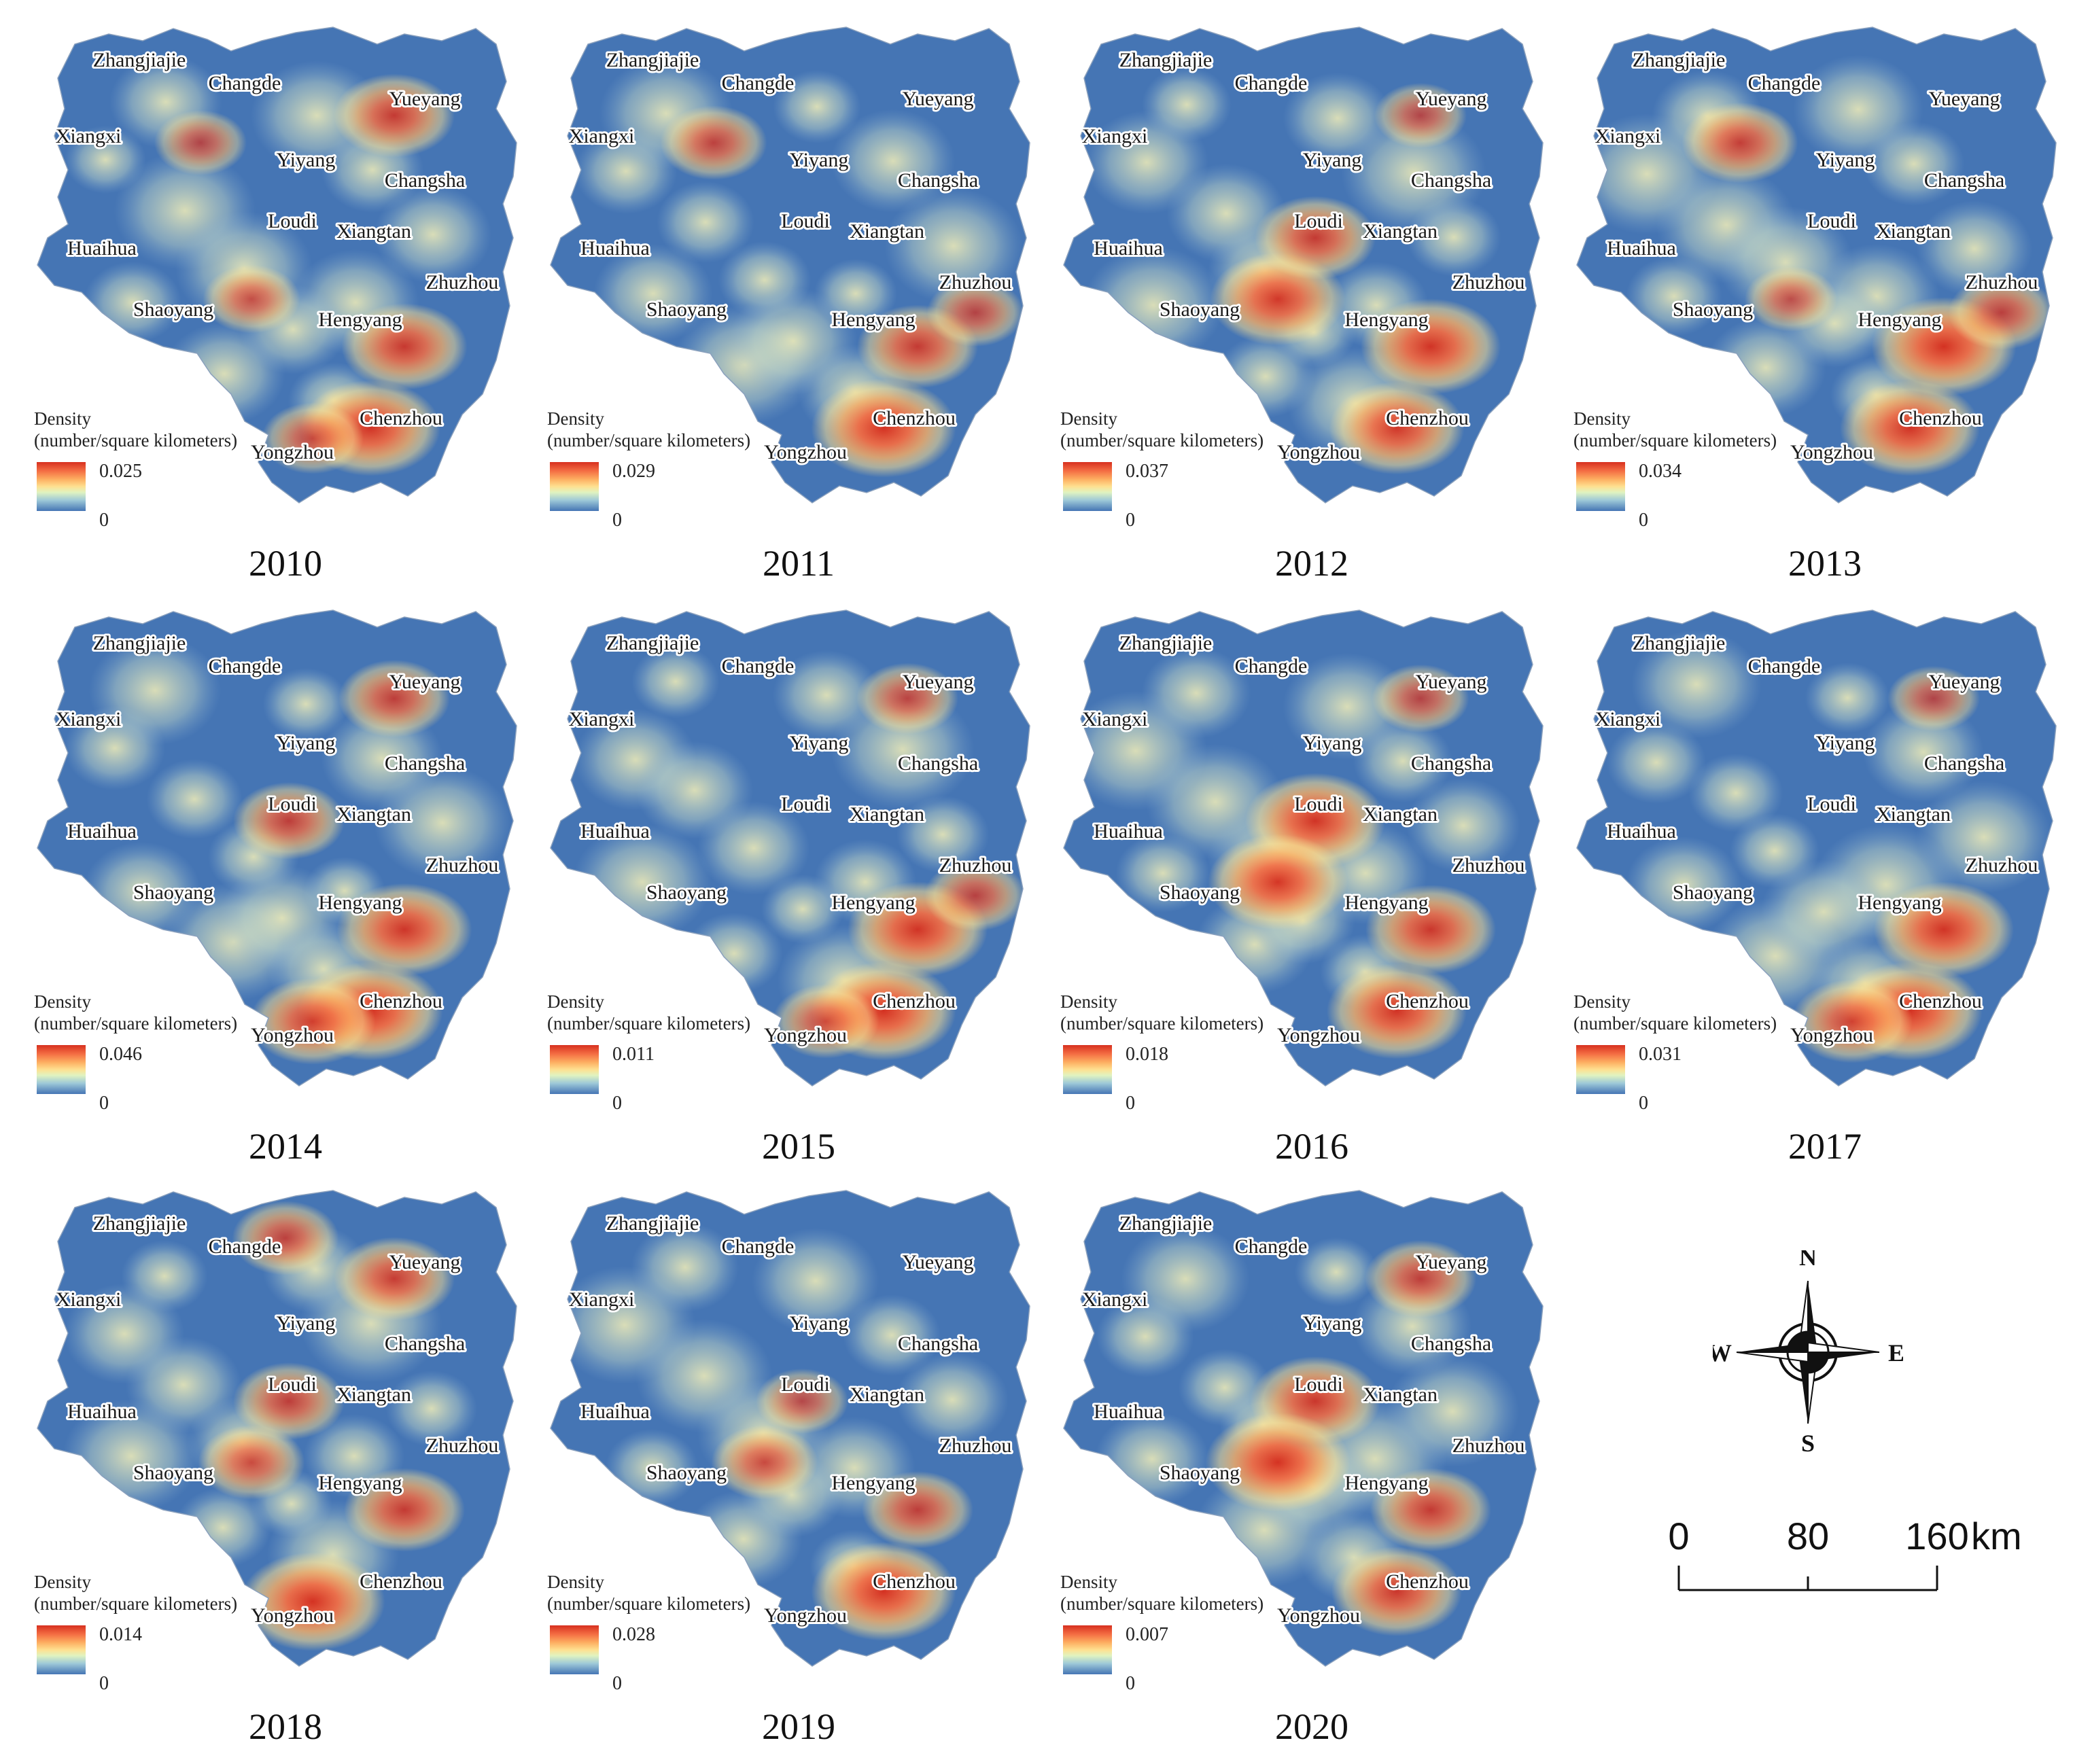 Image resolution: width=2090 pixels, height=1764 pixels. Describe the element at coordinates (1190, 472) in the screenshot. I see `legend: Density (number/square kilometers) 0.037 0` at that location.